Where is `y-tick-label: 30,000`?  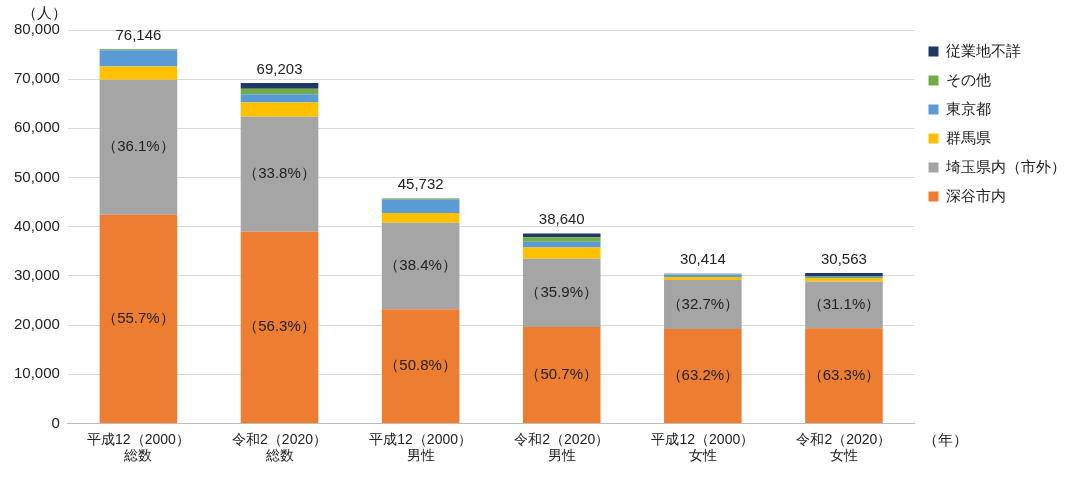
y-tick-label: 30,000 is located at coordinates (36, 275).